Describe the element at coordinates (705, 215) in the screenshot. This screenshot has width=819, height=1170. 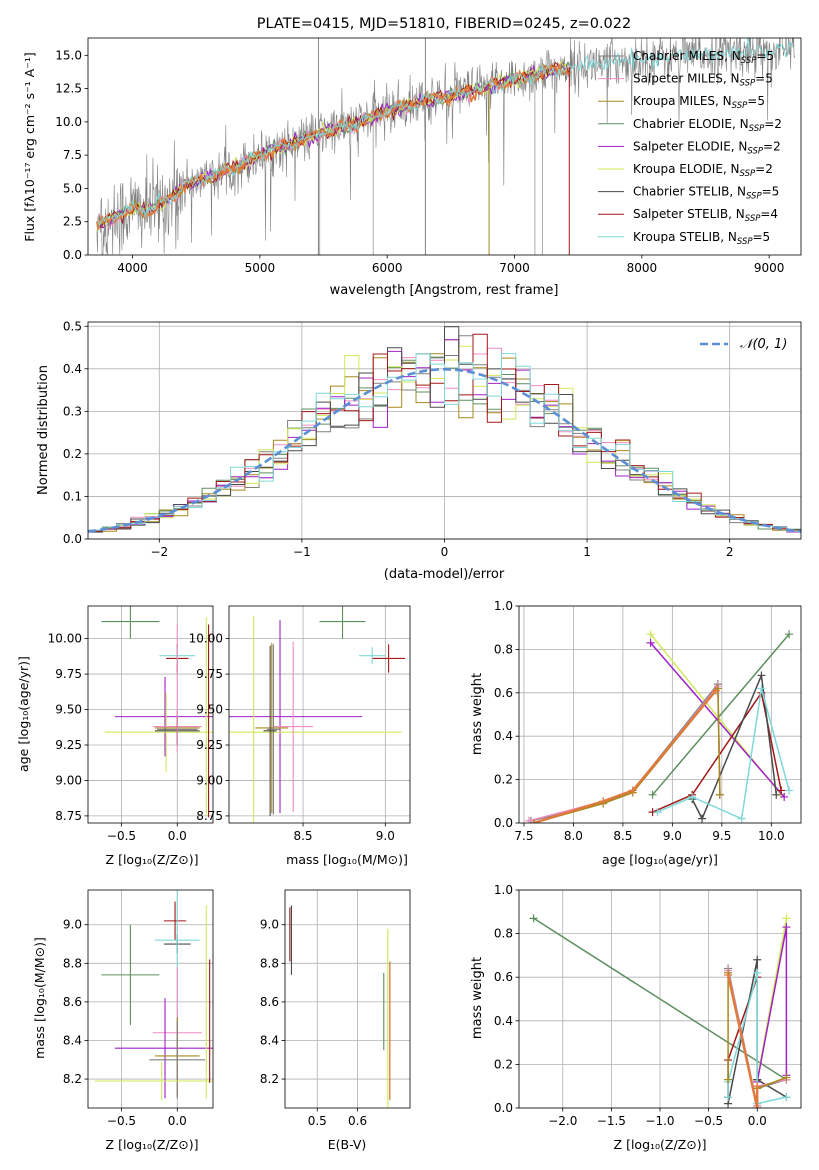
I see `legend-entry: Salpeter STELIB, NSSP=4` at that location.